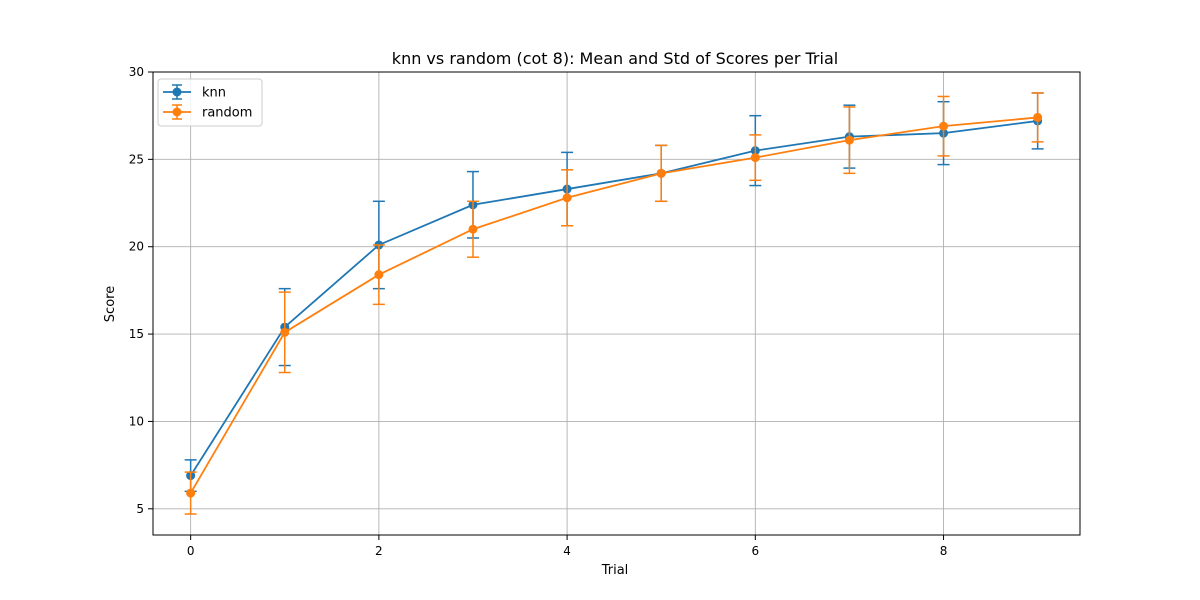  Describe the element at coordinates (140, 509) in the screenshot. I see `y-tick-label: 5` at that location.